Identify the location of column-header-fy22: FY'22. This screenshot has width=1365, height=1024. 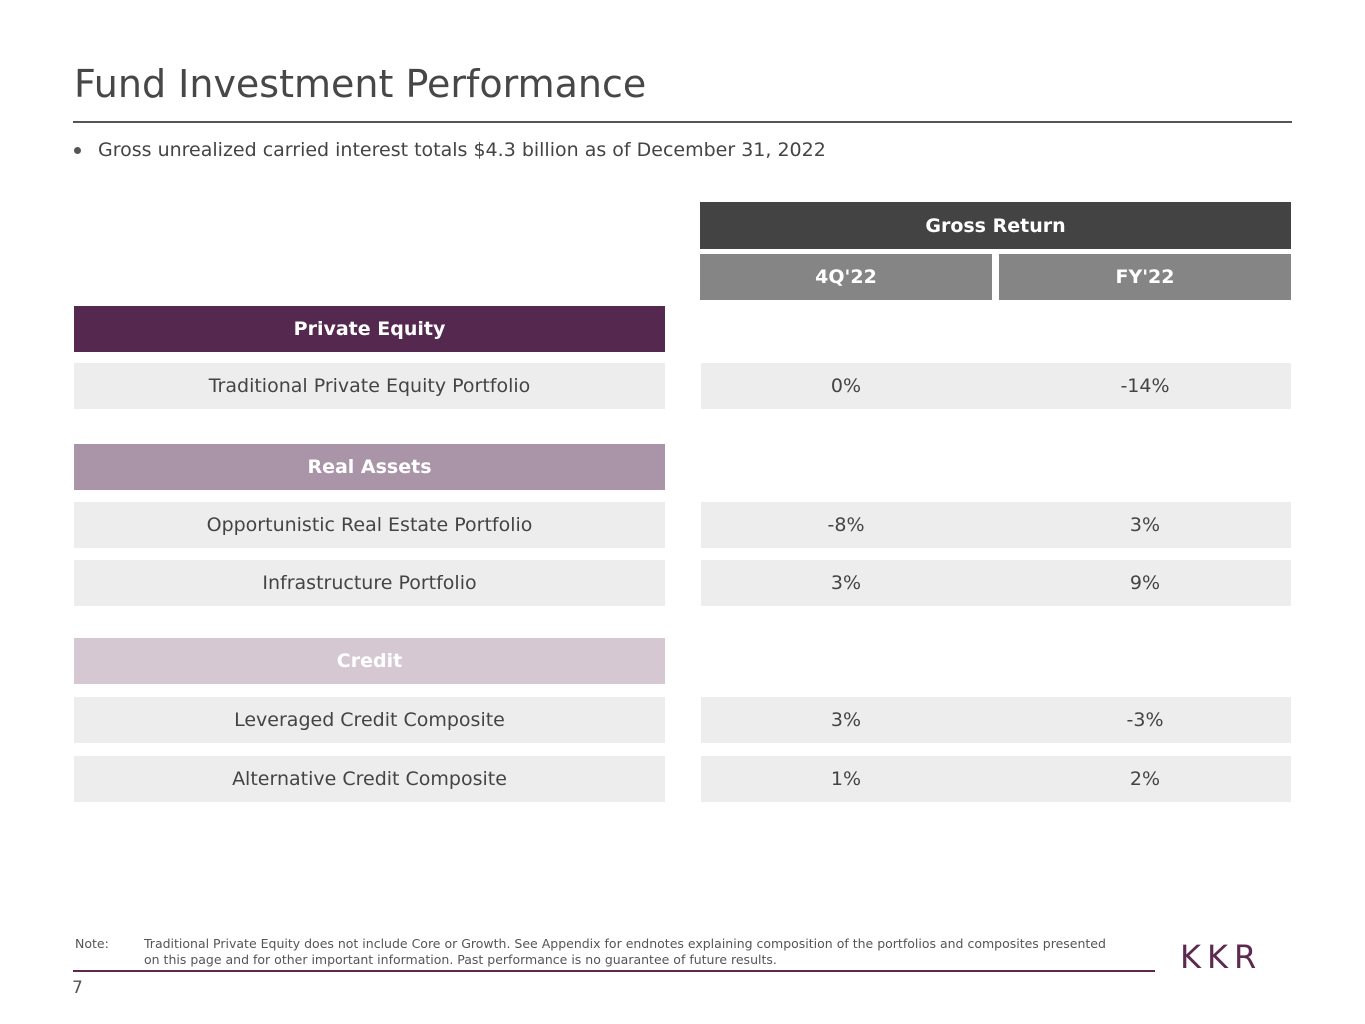
(1145, 277).